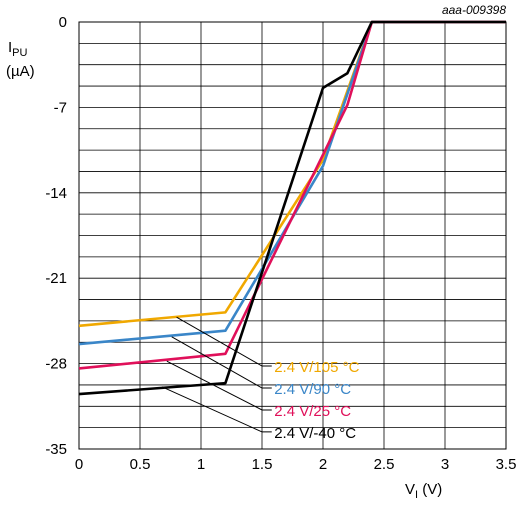 The image size is (520, 505). Describe the element at coordinates (18, 49) in the screenshot. I see `y-axis-title: IPU` at that location.